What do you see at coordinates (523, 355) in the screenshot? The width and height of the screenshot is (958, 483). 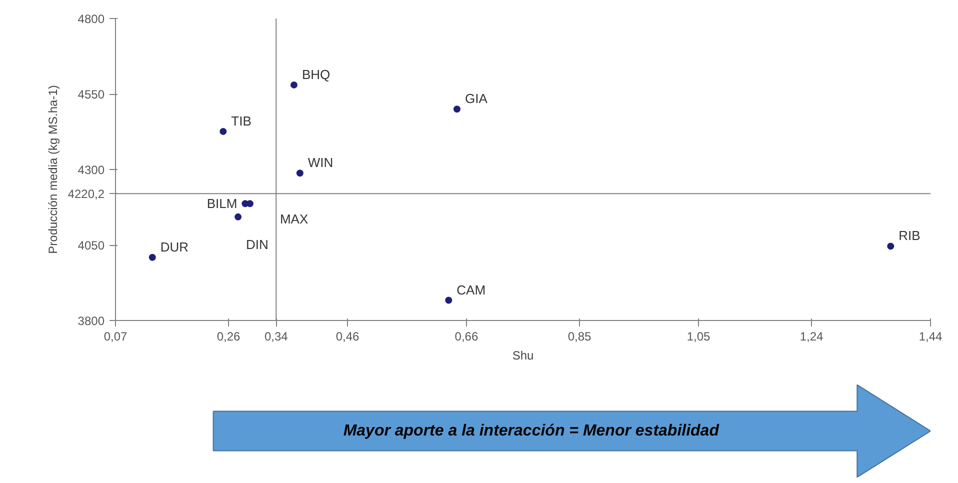 I see `x-axis-title: Shu` at bounding box center [523, 355].